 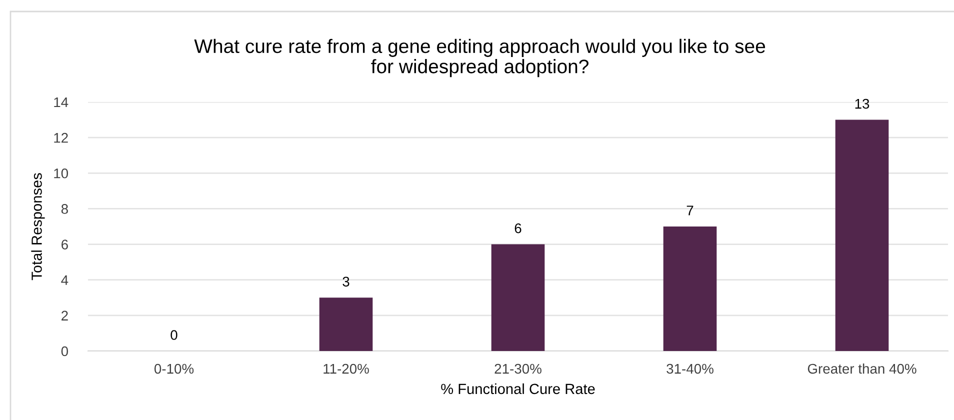 I want to click on x-tick-label: 11-20%, so click(x=346, y=369).